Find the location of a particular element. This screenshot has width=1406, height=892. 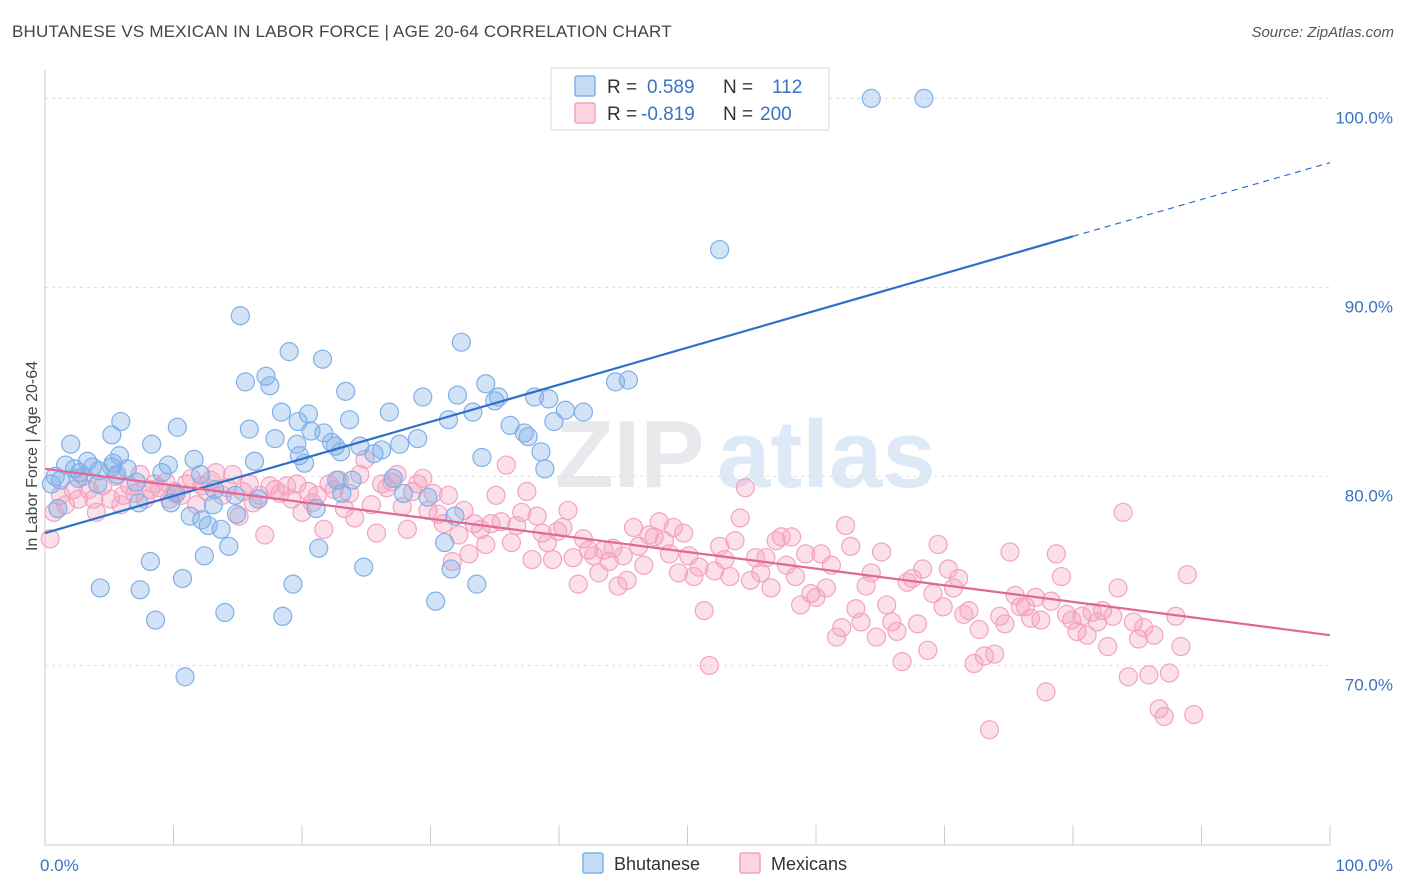

y-tick-label: 80.0% is located at coordinates (1369, 495).